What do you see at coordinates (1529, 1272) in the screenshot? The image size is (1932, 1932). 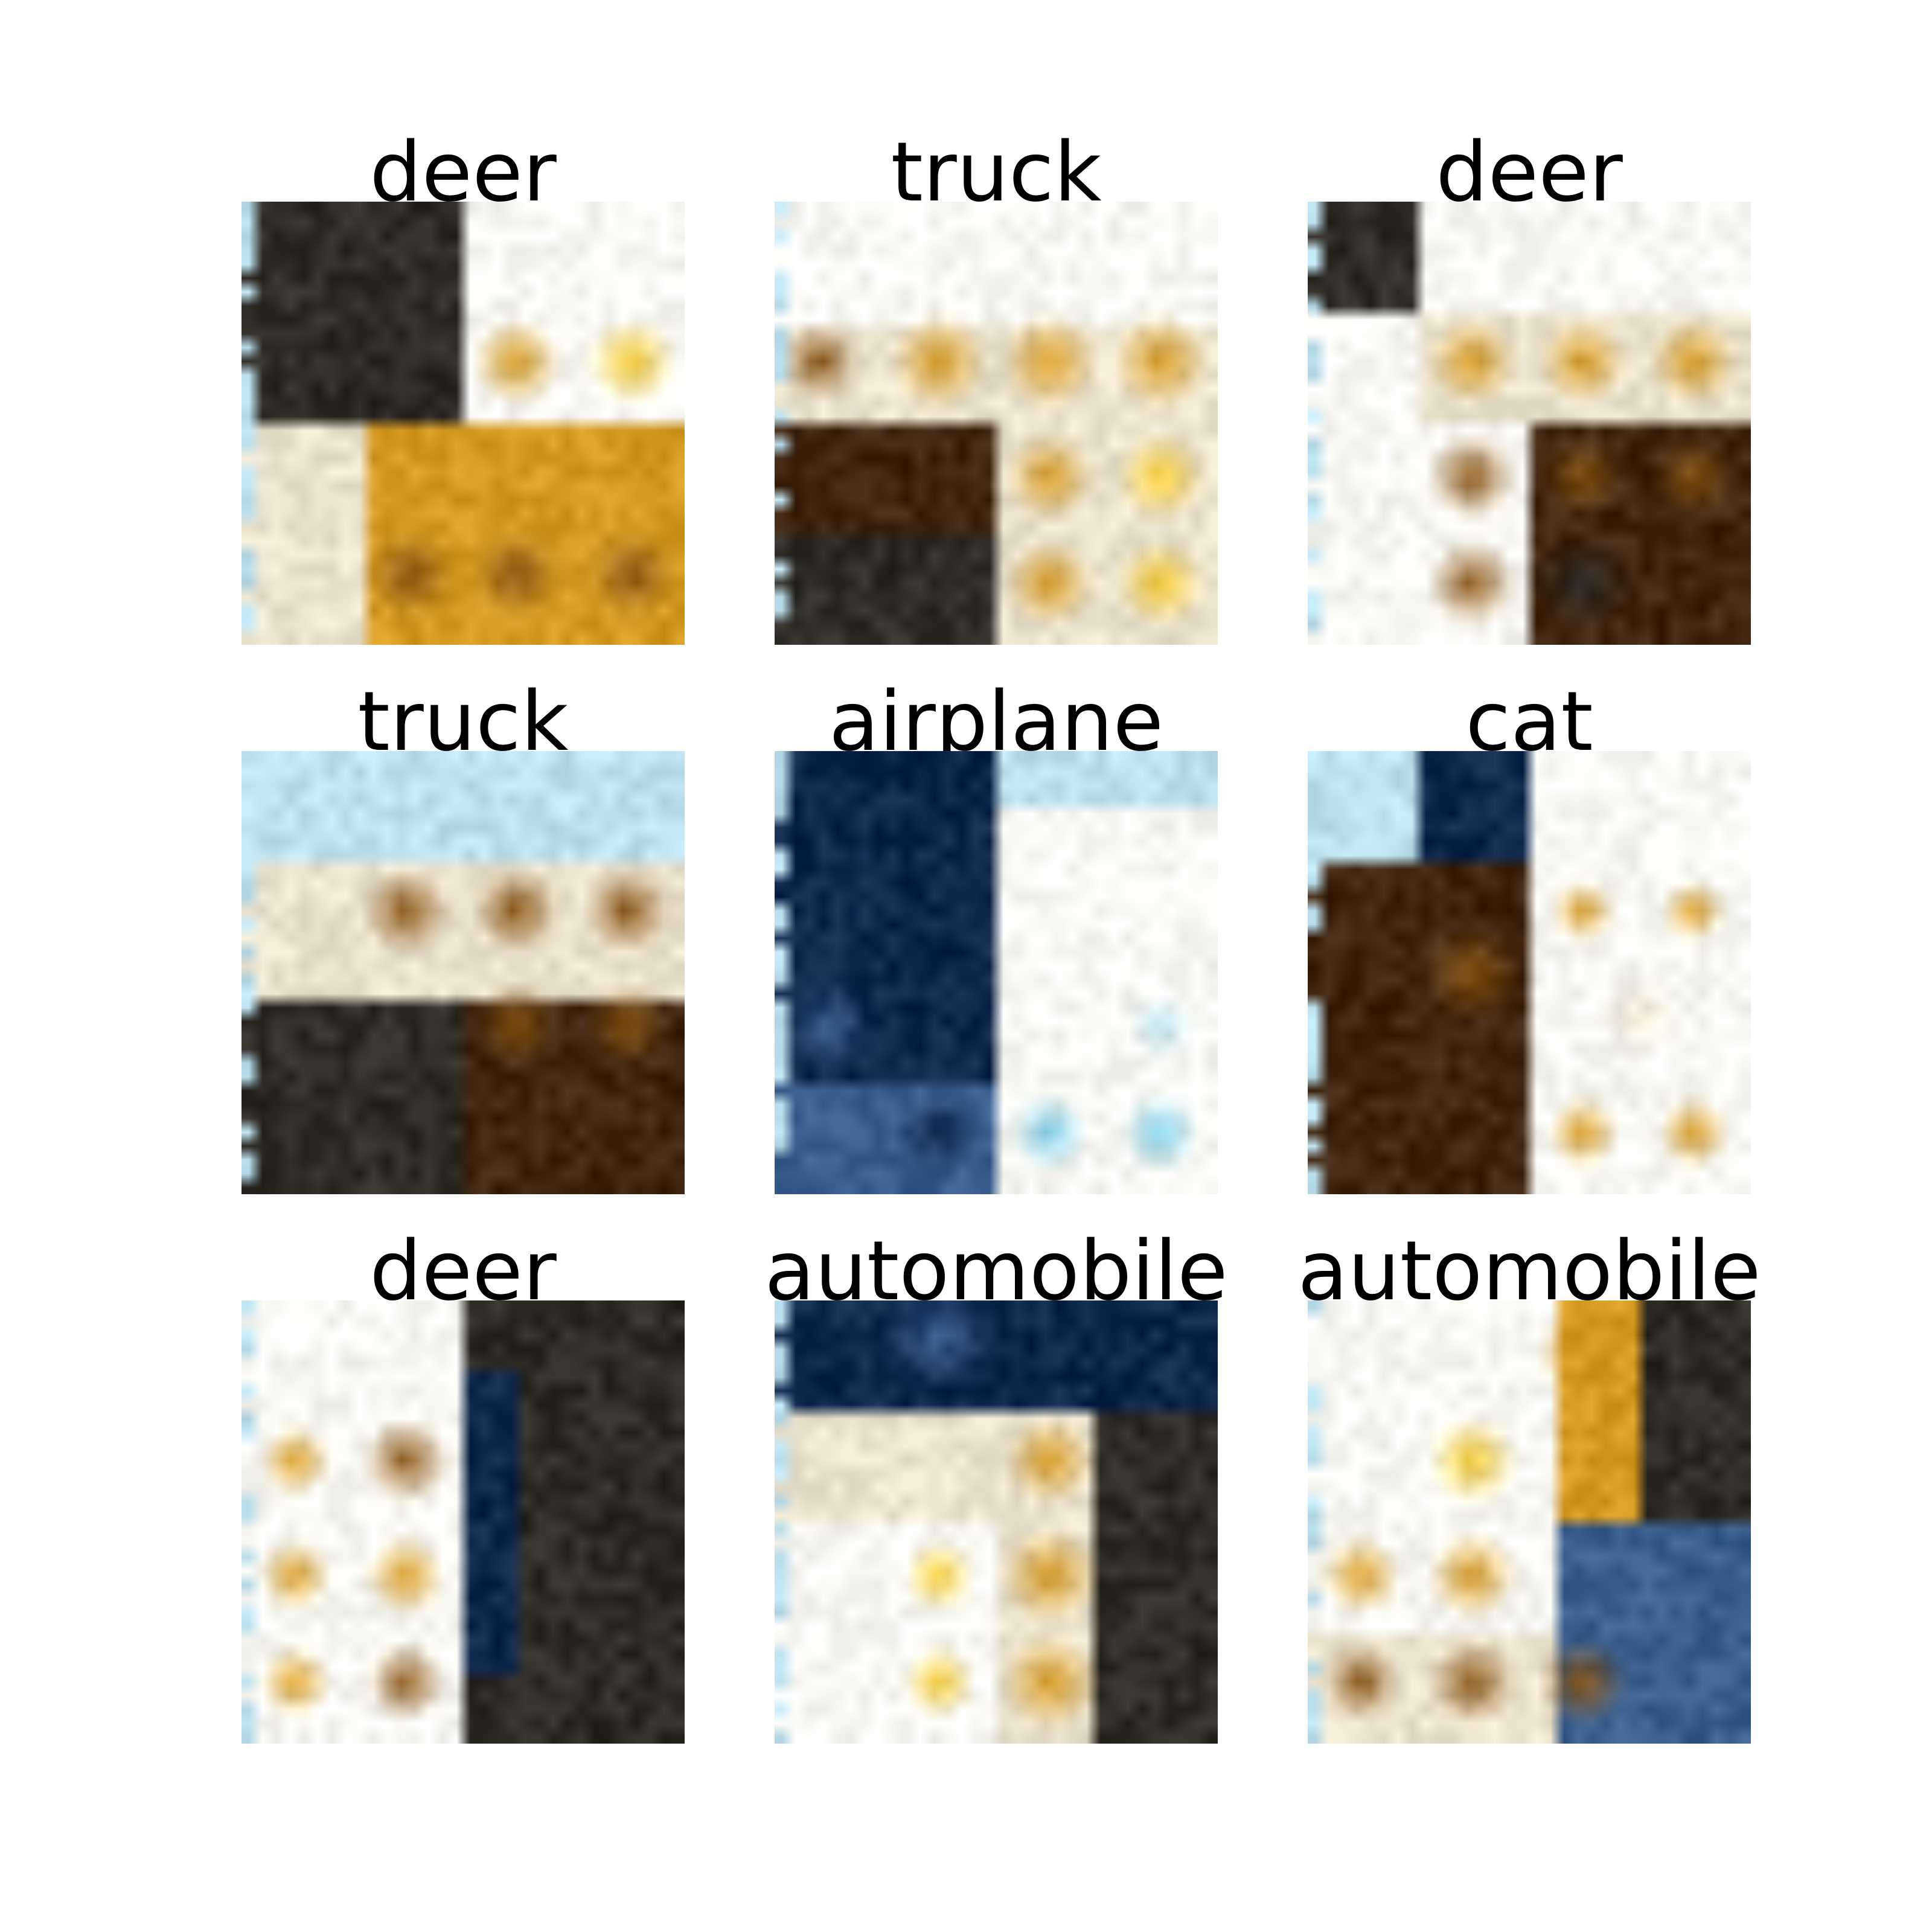 I see `cell-title-9: automobile` at bounding box center [1529, 1272].